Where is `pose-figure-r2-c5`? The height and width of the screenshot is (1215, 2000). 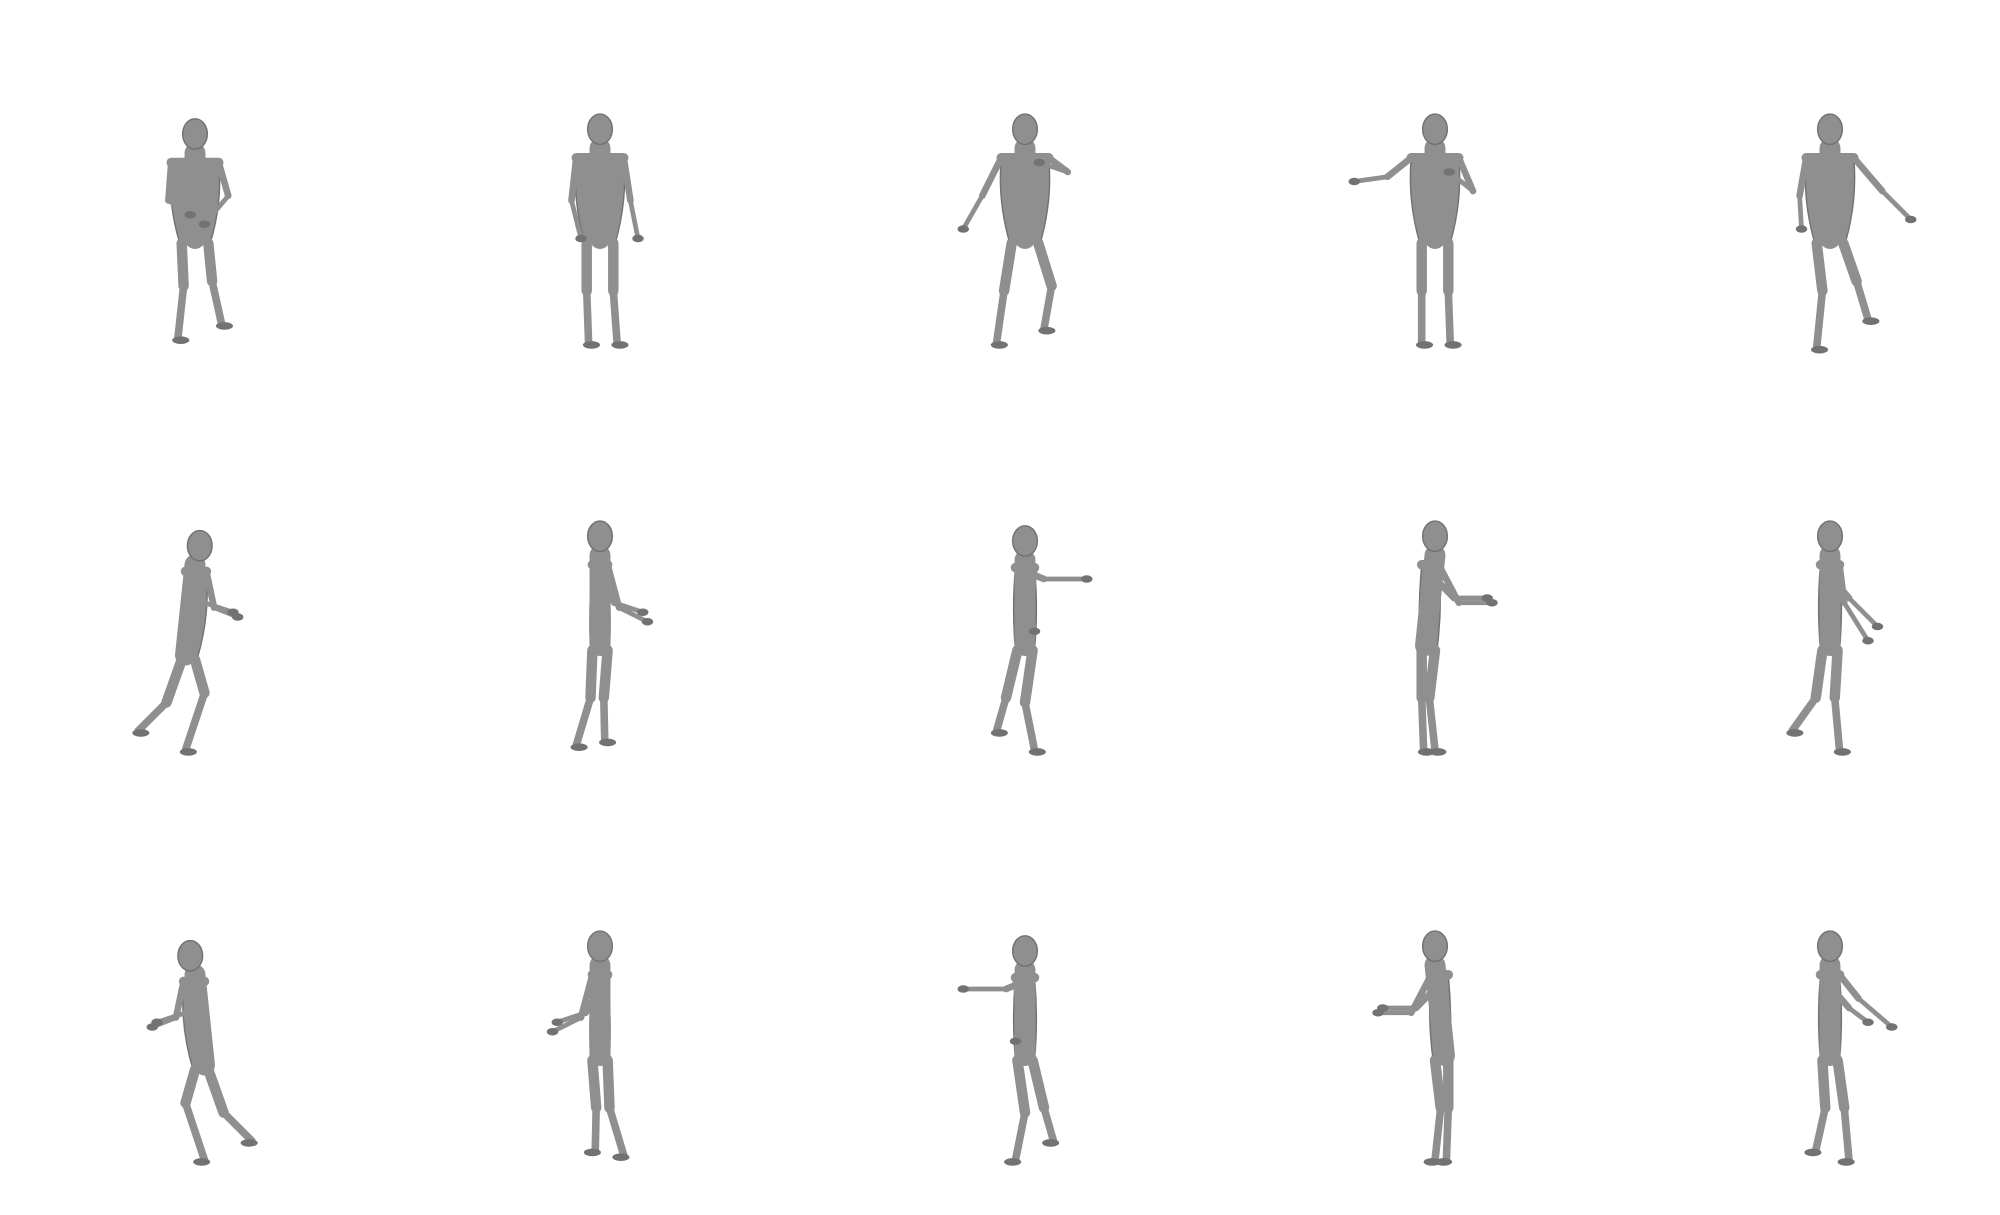
pose-figure-r2-c5 is located at coordinates (1835, 638).